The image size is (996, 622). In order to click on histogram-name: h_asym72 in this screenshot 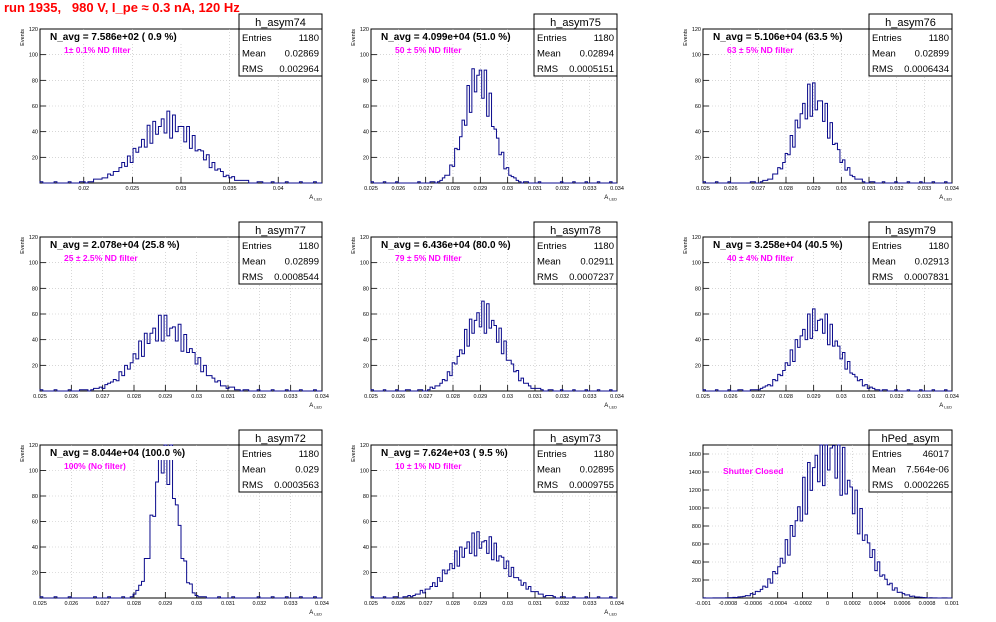, I will do `click(280, 439)`.